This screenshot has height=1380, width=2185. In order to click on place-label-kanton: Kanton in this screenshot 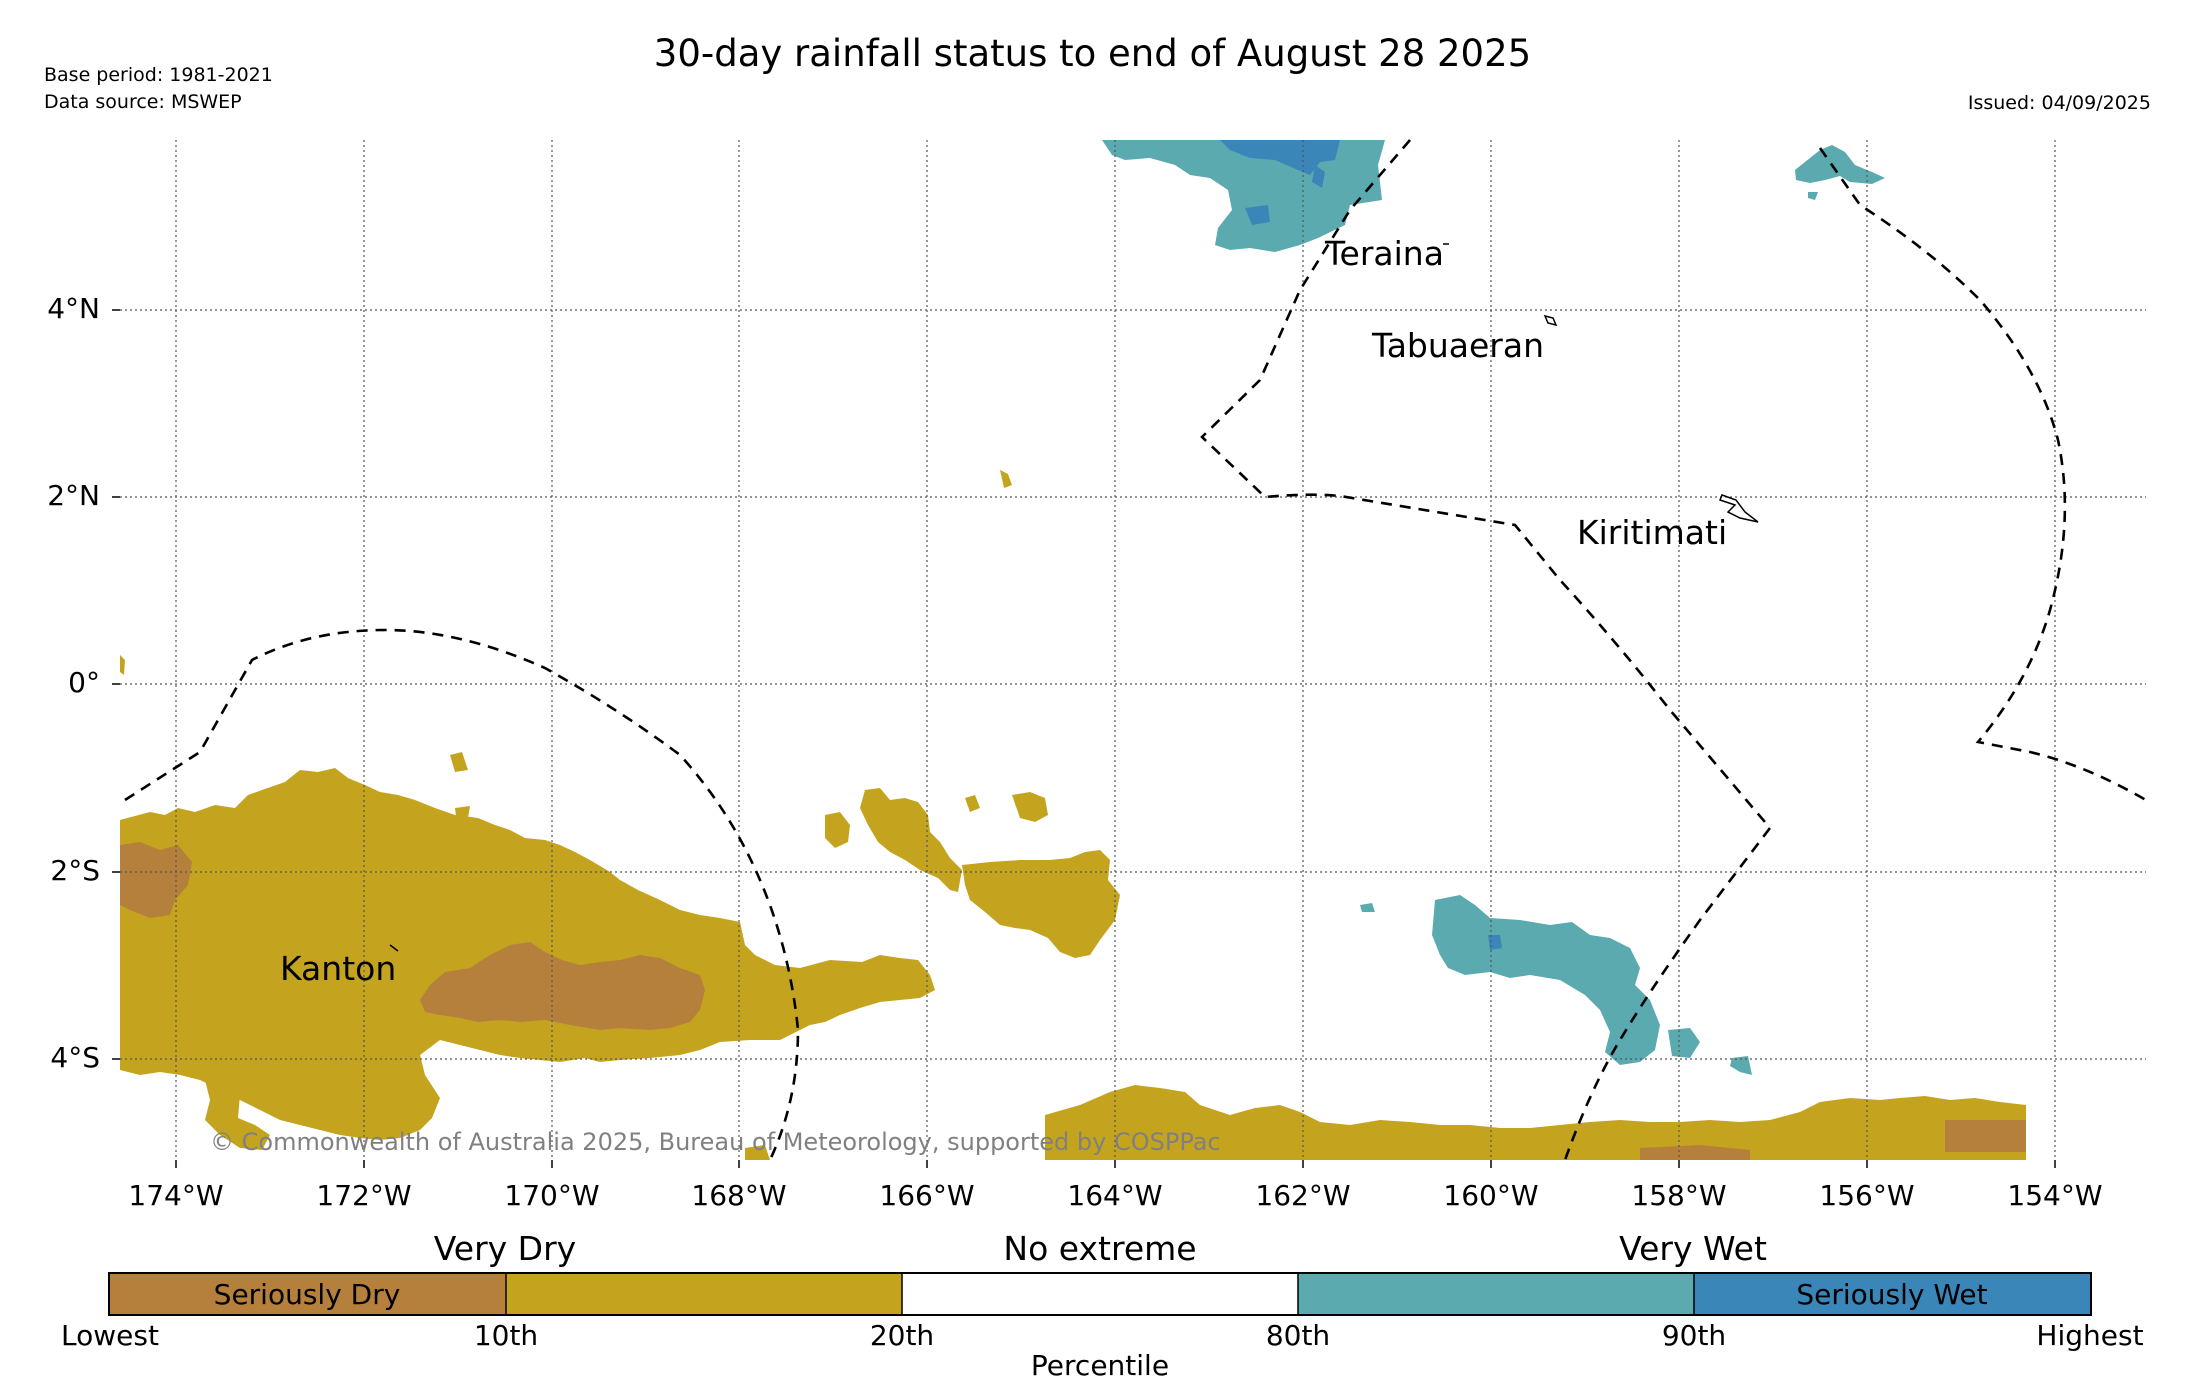, I will do `click(338, 968)`.